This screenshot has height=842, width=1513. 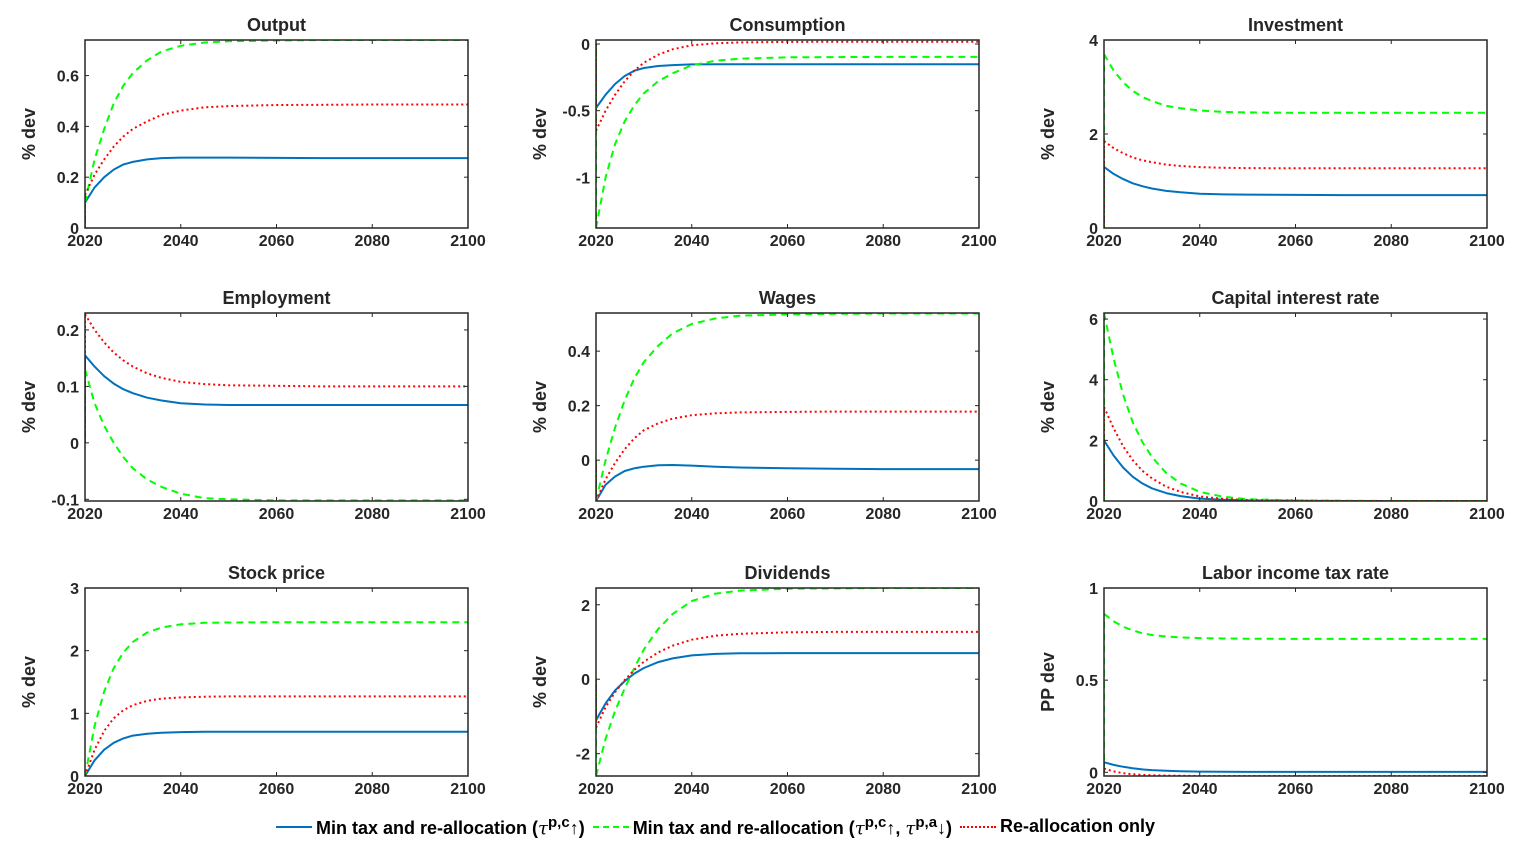 What do you see at coordinates (763, 405) in the screenshot?
I see `panel-wages: 2020 2040 2060 2080 2100 0 0.2 0.4 Wages % dev` at bounding box center [763, 405].